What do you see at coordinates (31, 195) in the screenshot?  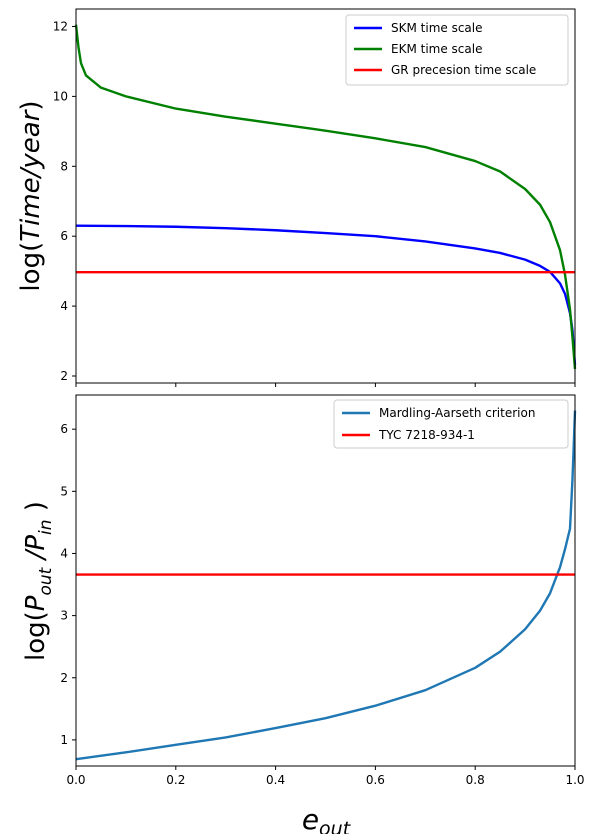 I see `top-y-axis-label: log(Time/year)` at bounding box center [31, 195].